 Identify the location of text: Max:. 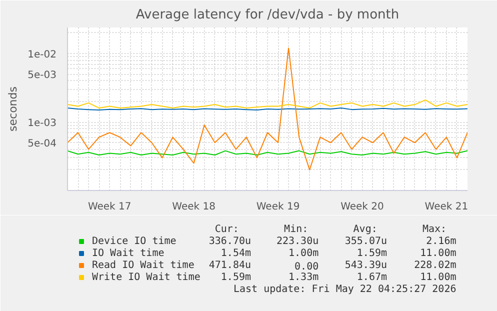
(434, 229).